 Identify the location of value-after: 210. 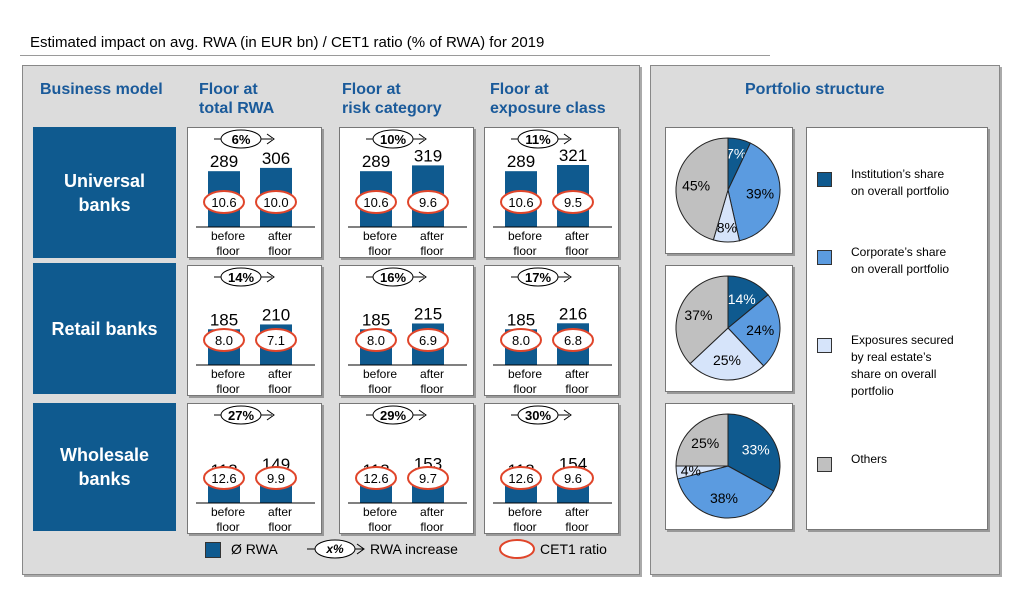
(276, 314).